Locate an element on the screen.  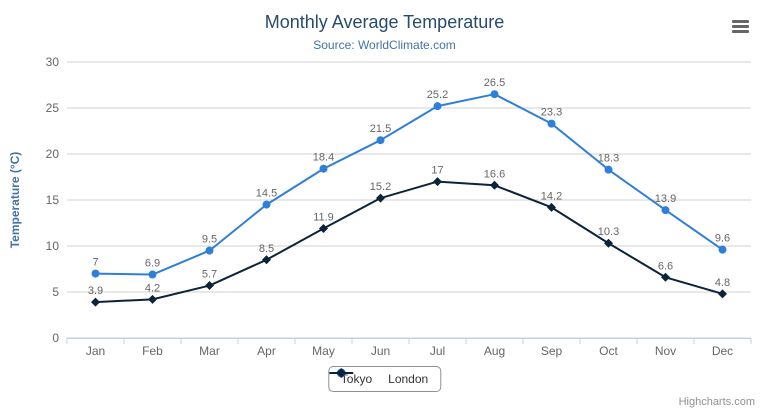
x-axis-label: Feb is located at coordinates (152, 351).